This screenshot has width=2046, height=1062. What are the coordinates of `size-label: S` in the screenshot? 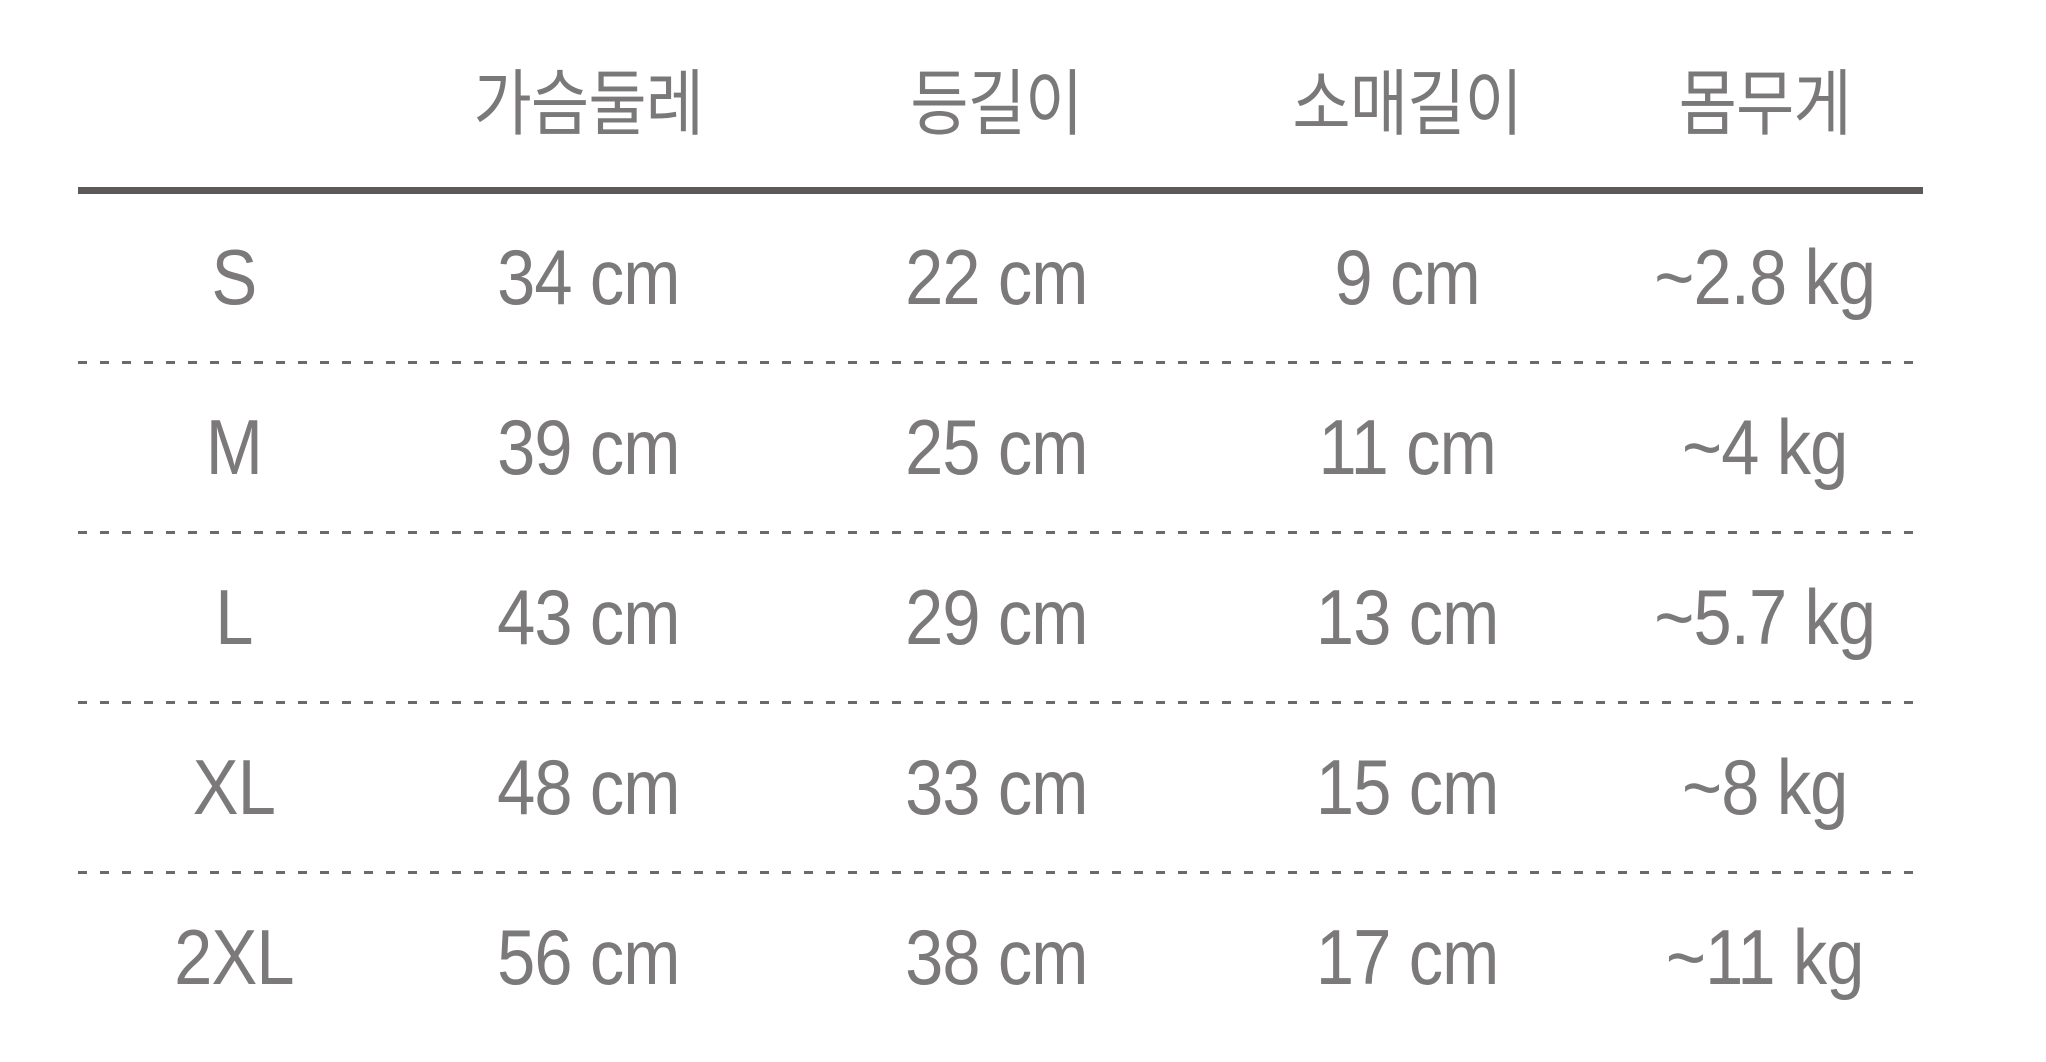 It's located at (234, 277).